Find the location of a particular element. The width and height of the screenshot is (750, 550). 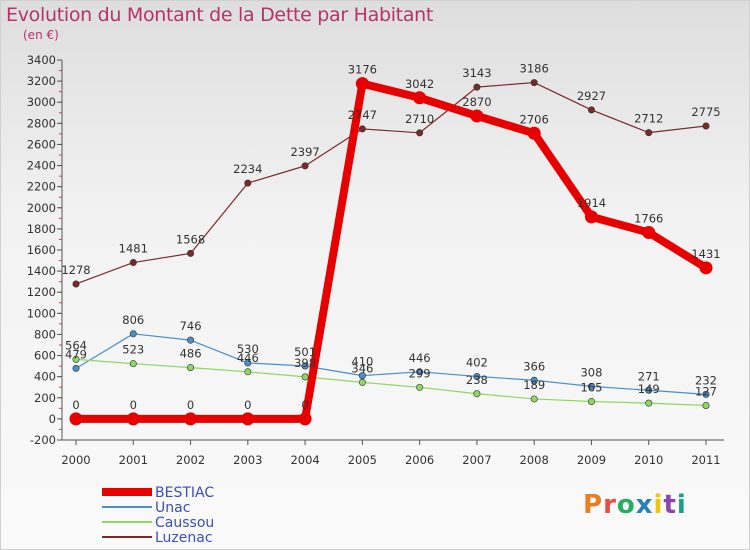

x-tick-label: 2006 is located at coordinates (419, 460).